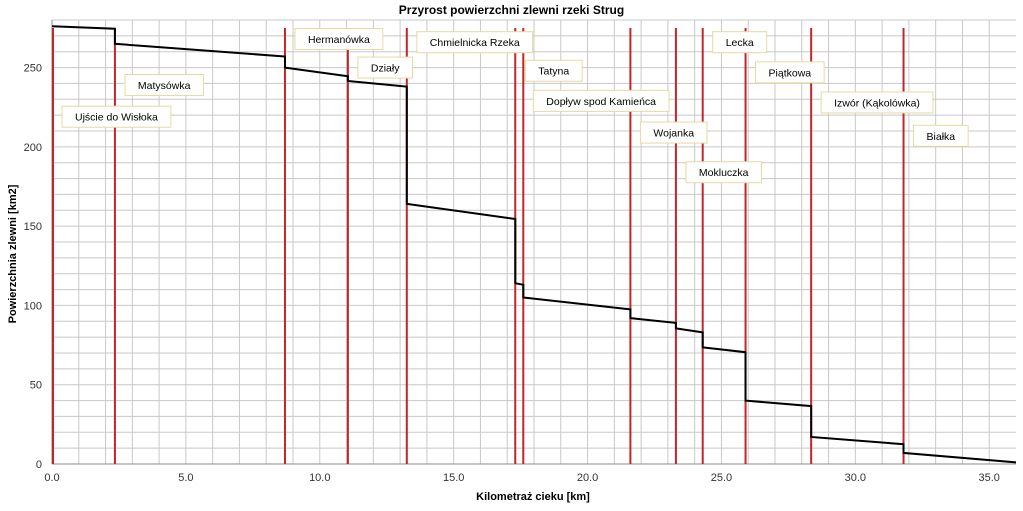  What do you see at coordinates (36, 386) in the screenshot?
I see `y-tick-label: 50` at bounding box center [36, 386].